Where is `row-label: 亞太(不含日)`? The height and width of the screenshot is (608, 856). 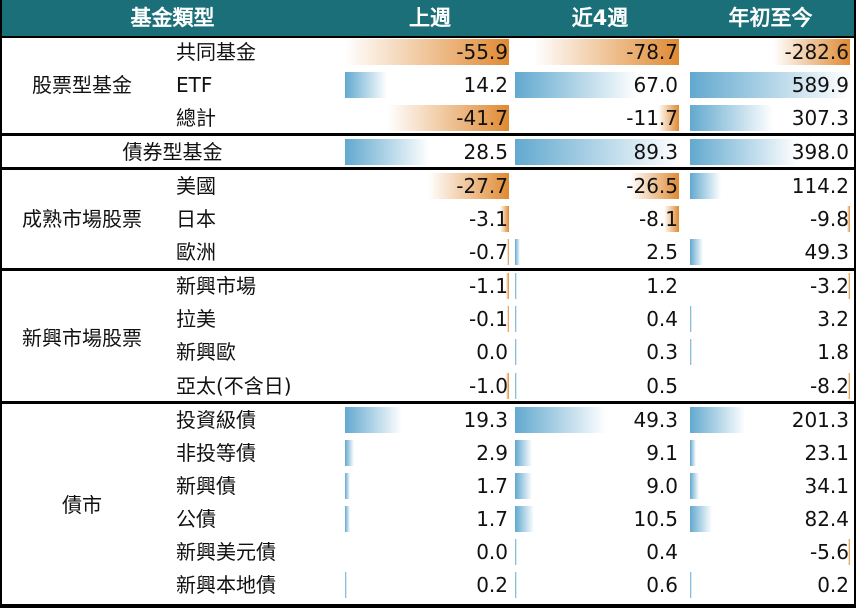
row-label: 亞太(不含日) is located at coordinates (234, 386).